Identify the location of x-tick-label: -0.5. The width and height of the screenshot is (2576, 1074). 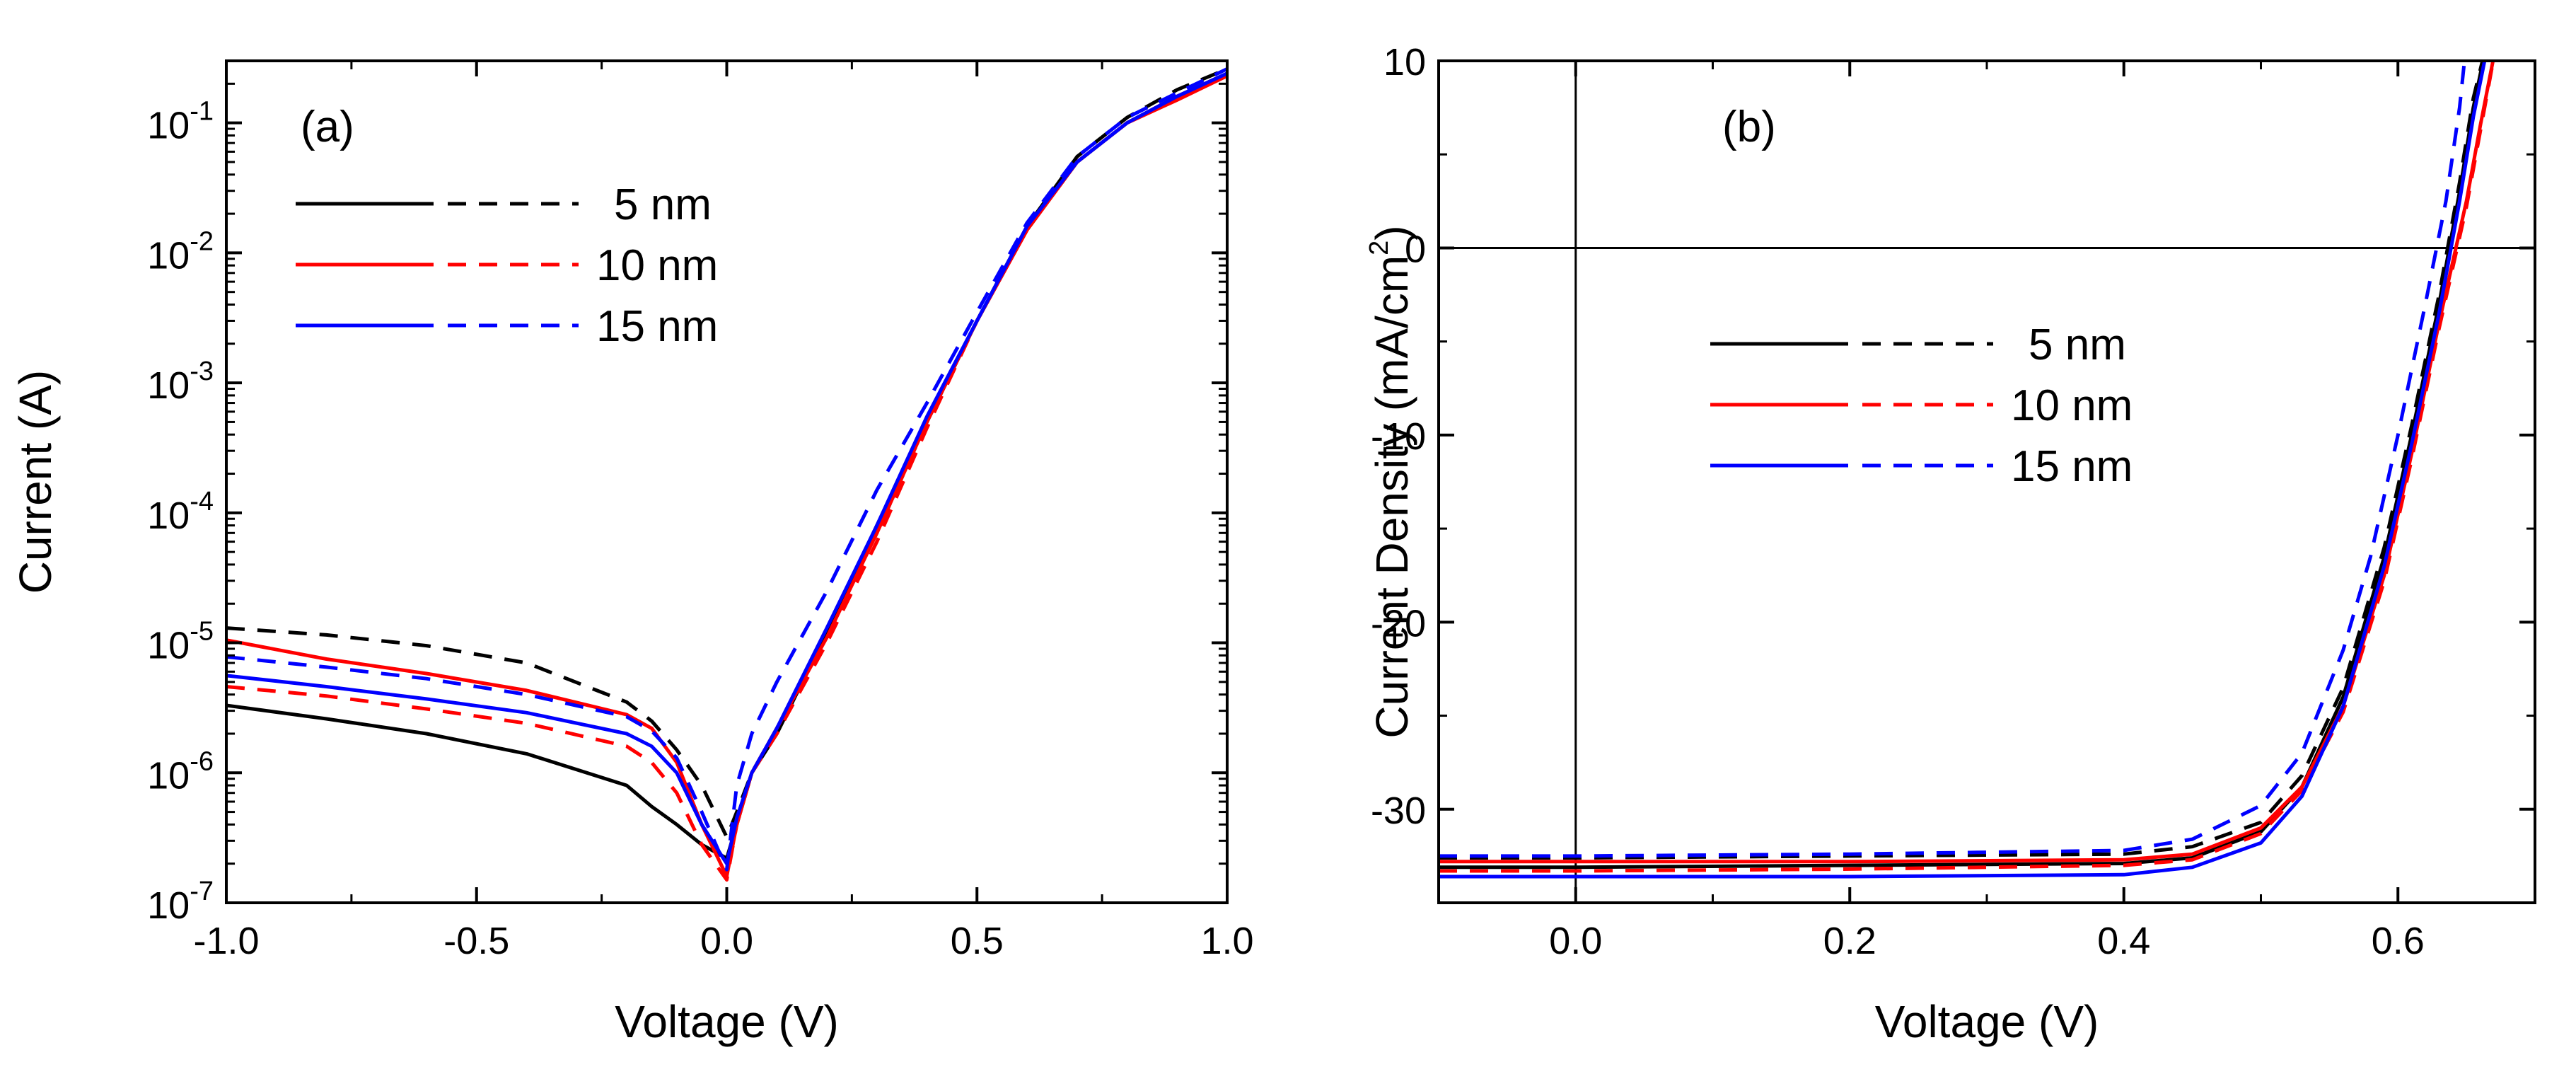
(476, 941).